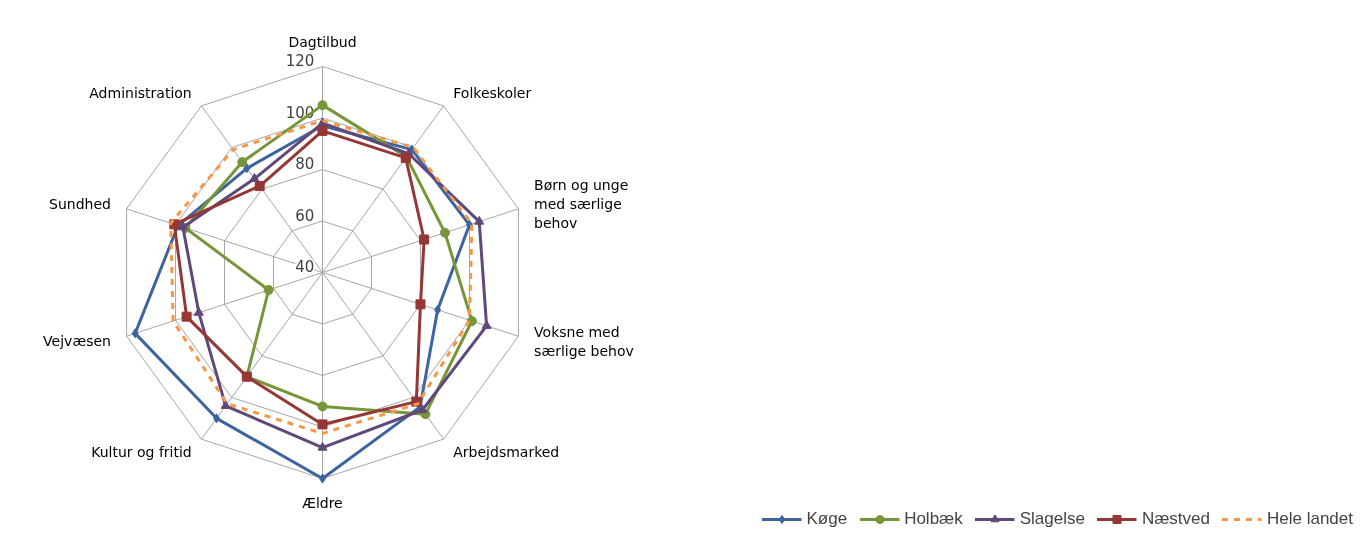 This screenshot has width=1363, height=539. Describe the element at coordinates (305, 215) in the screenshot. I see `y-tick-label: 60` at that location.